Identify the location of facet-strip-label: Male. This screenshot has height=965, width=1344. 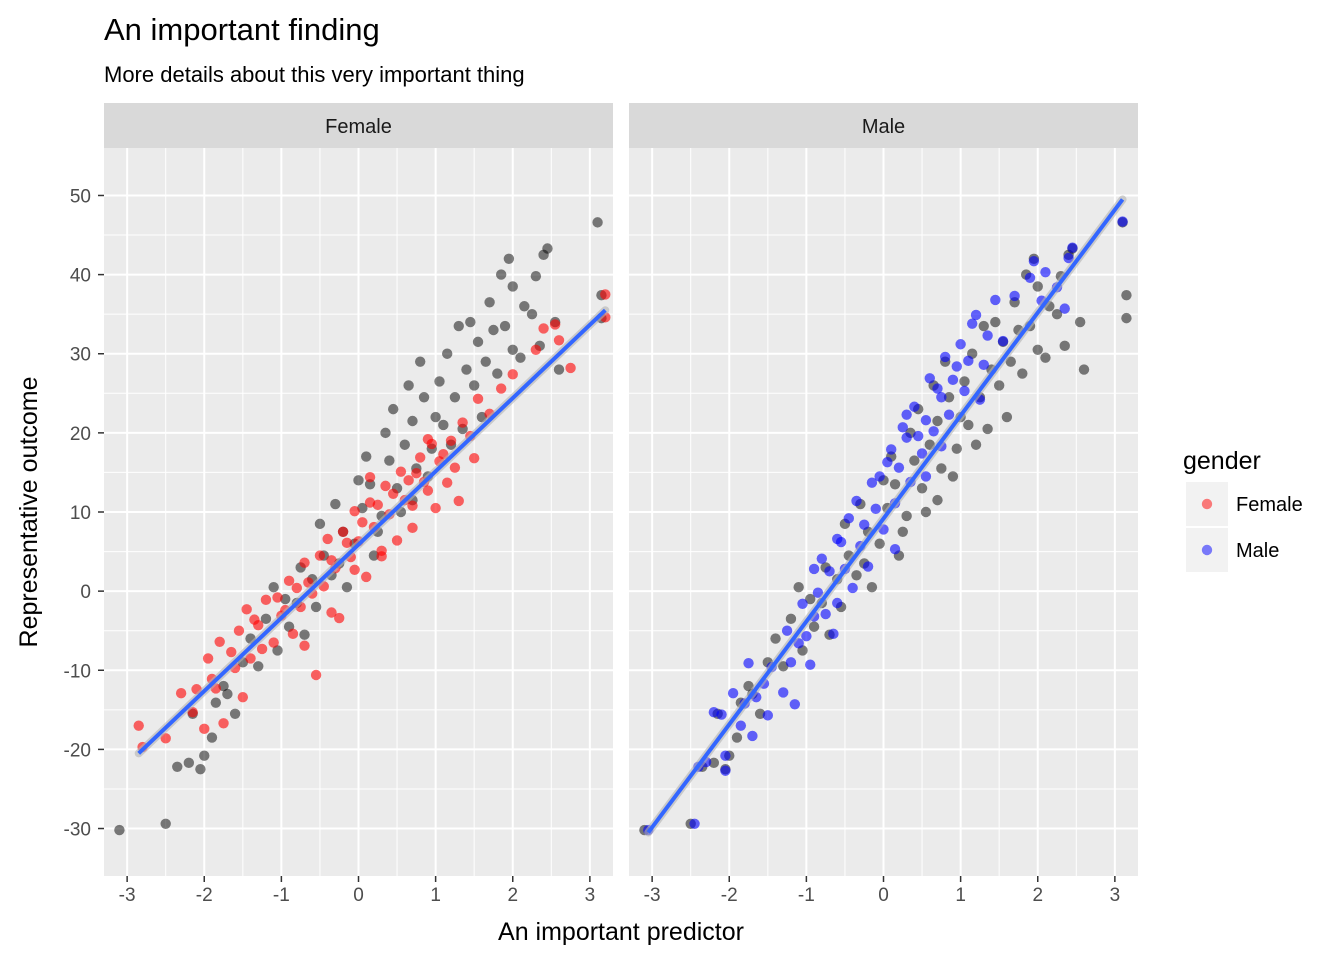
(883, 127).